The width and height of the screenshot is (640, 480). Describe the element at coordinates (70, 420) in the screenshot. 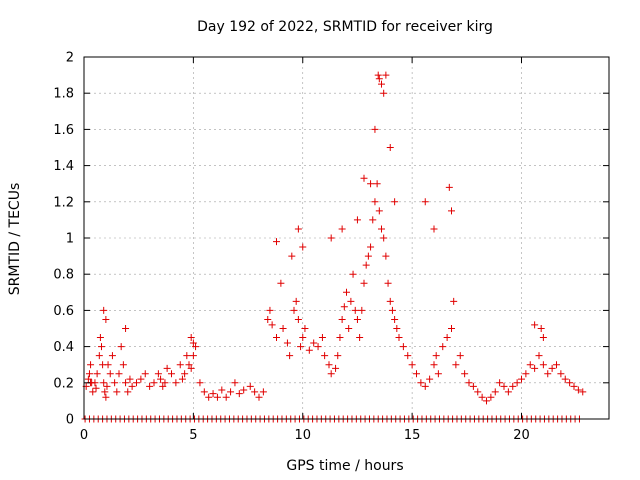

I see `y-tick-label: 0` at that location.